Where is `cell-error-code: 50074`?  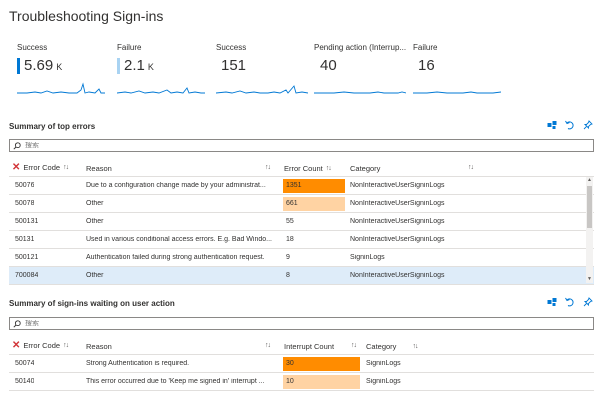
cell-error-code: 50074 is located at coordinates (25, 363).